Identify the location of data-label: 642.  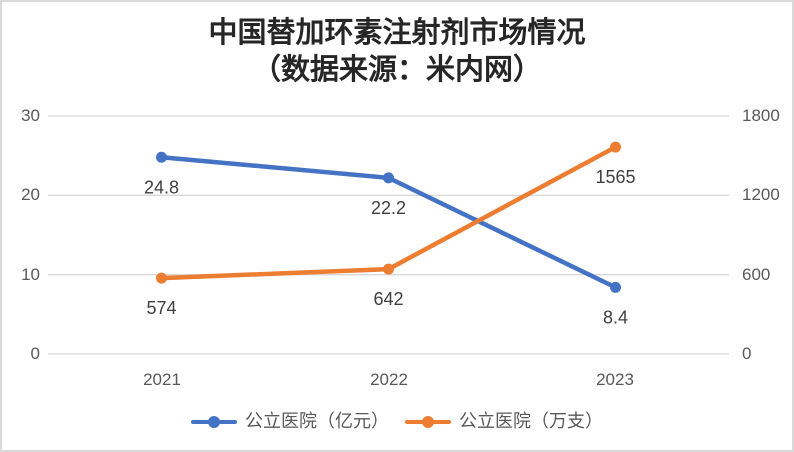
(388, 299).